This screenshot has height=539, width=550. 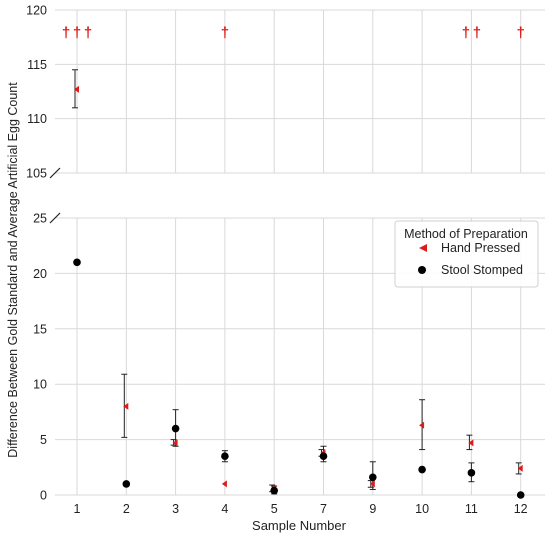 I want to click on y-tick-label: 0, so click(x=43, y=496).